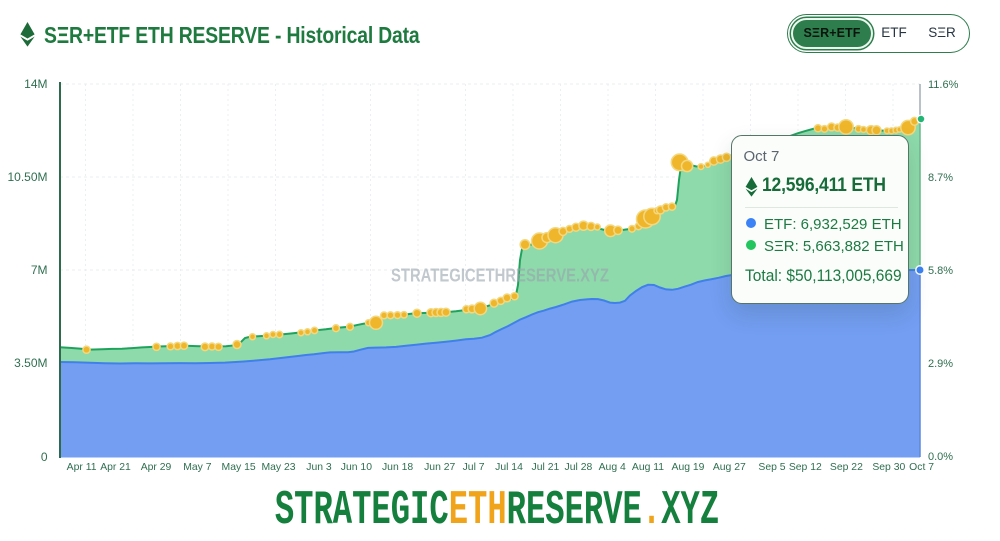 The height and width of the screenshot is (541, 1000). Describe the element at coordinates (197, 467) in the screenshot. I see `svg-text: May 7` at that location.